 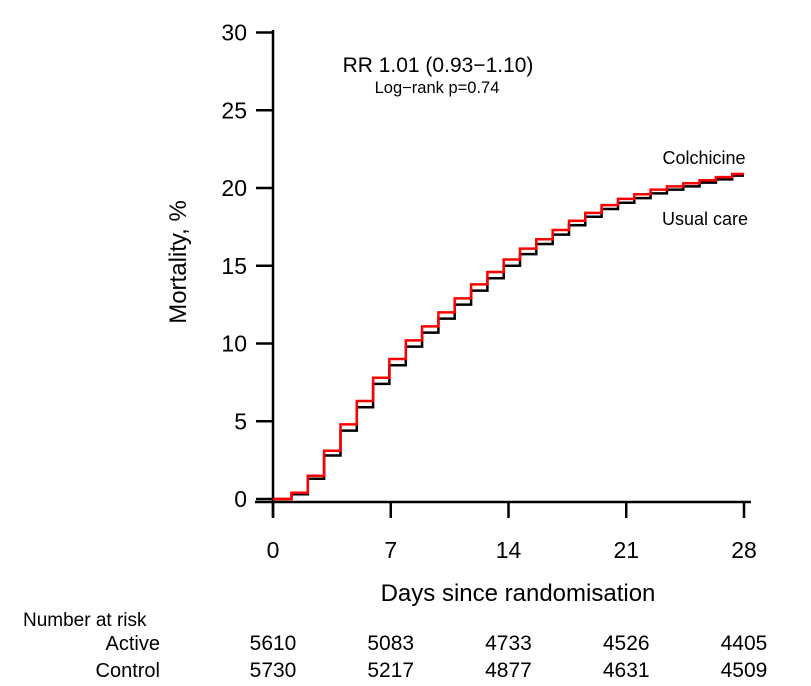 I want to click on risk-value: 5730, so click(x=273, y=670).